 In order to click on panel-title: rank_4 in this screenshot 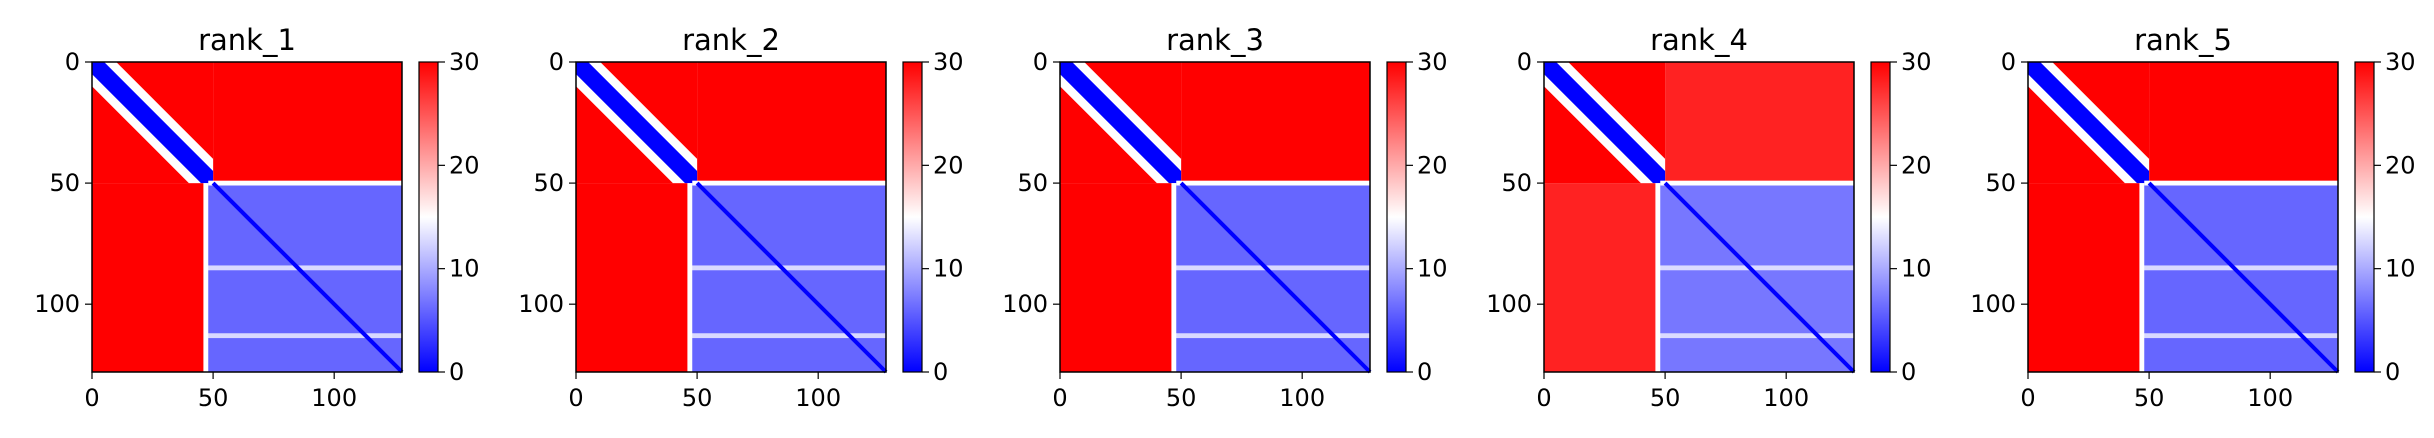, I will do `click(1699, 40)`.